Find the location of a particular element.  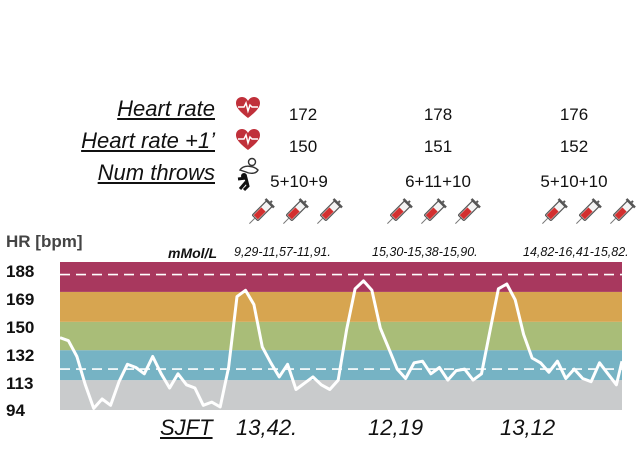

lactate-unit: mMol/L is located at coordinates (192, 253).